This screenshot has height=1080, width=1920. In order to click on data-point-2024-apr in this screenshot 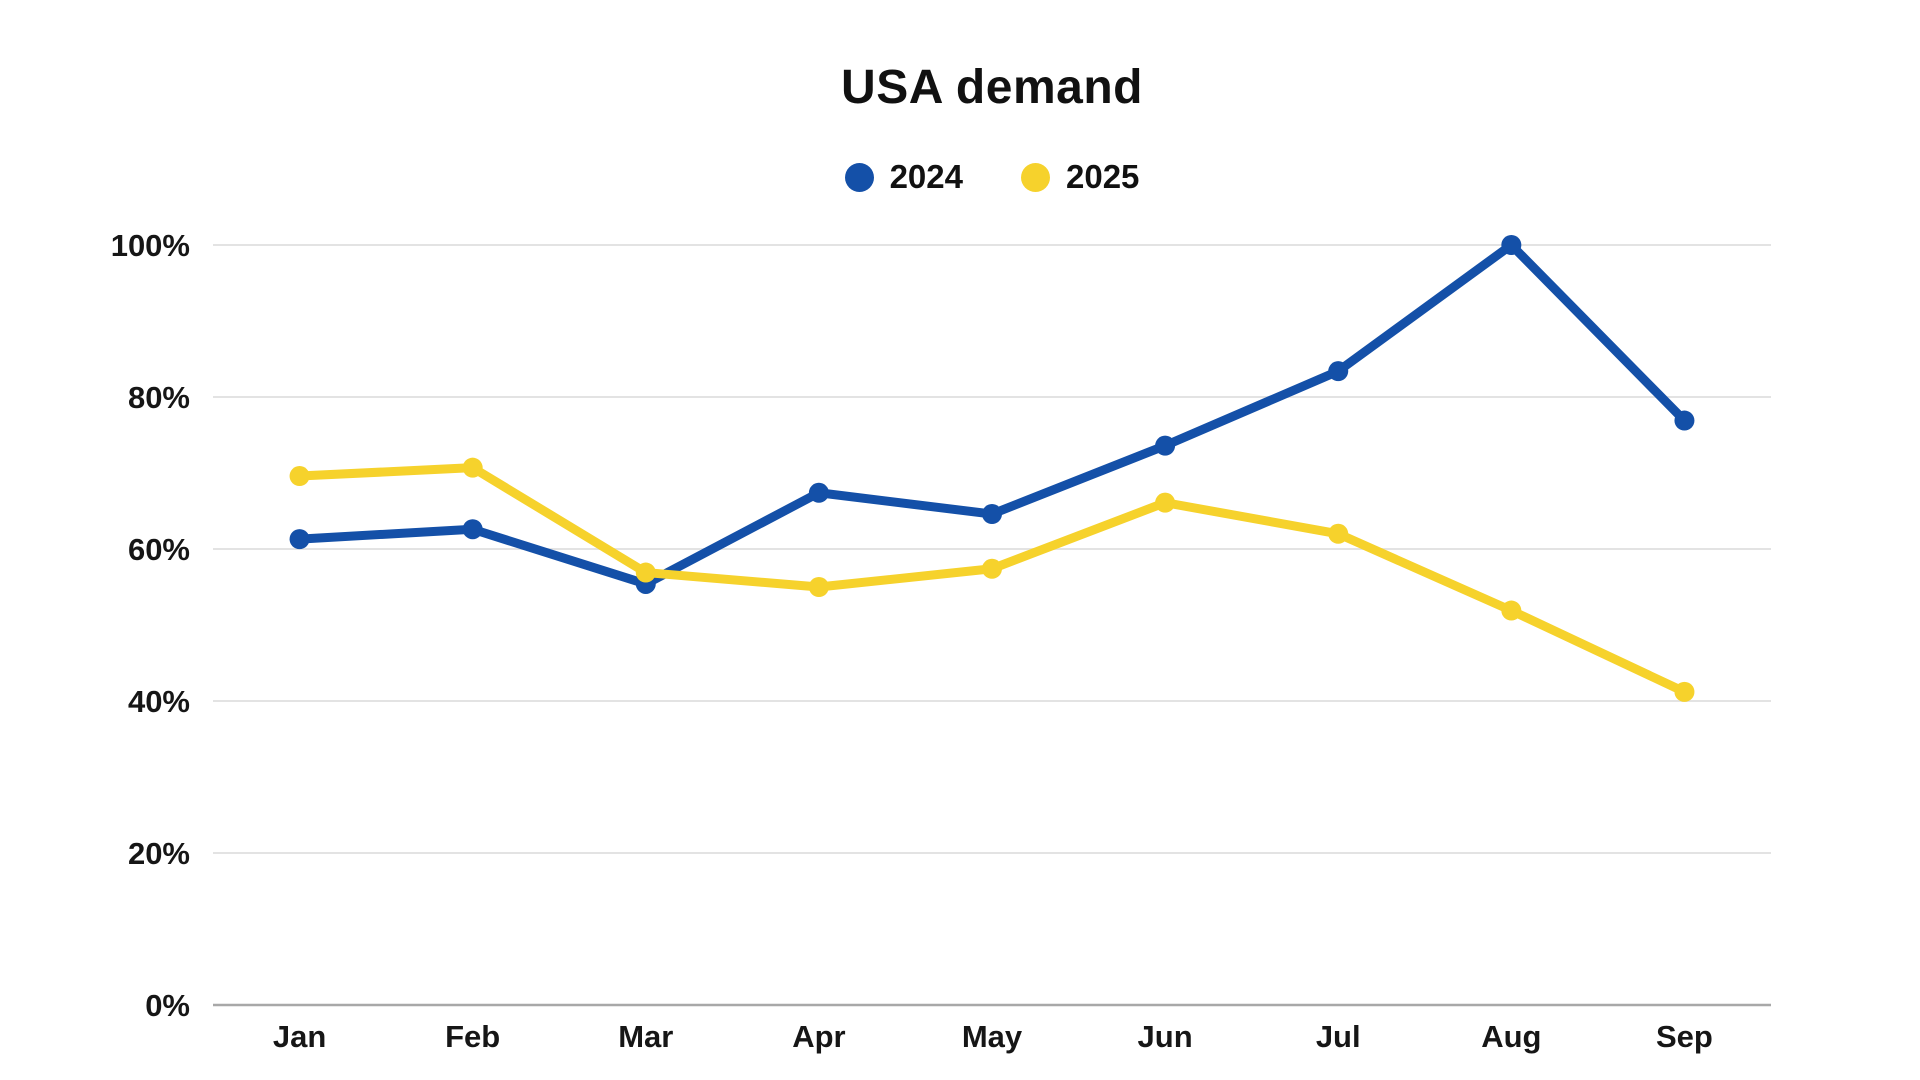, I will do `click(818, 492)`.